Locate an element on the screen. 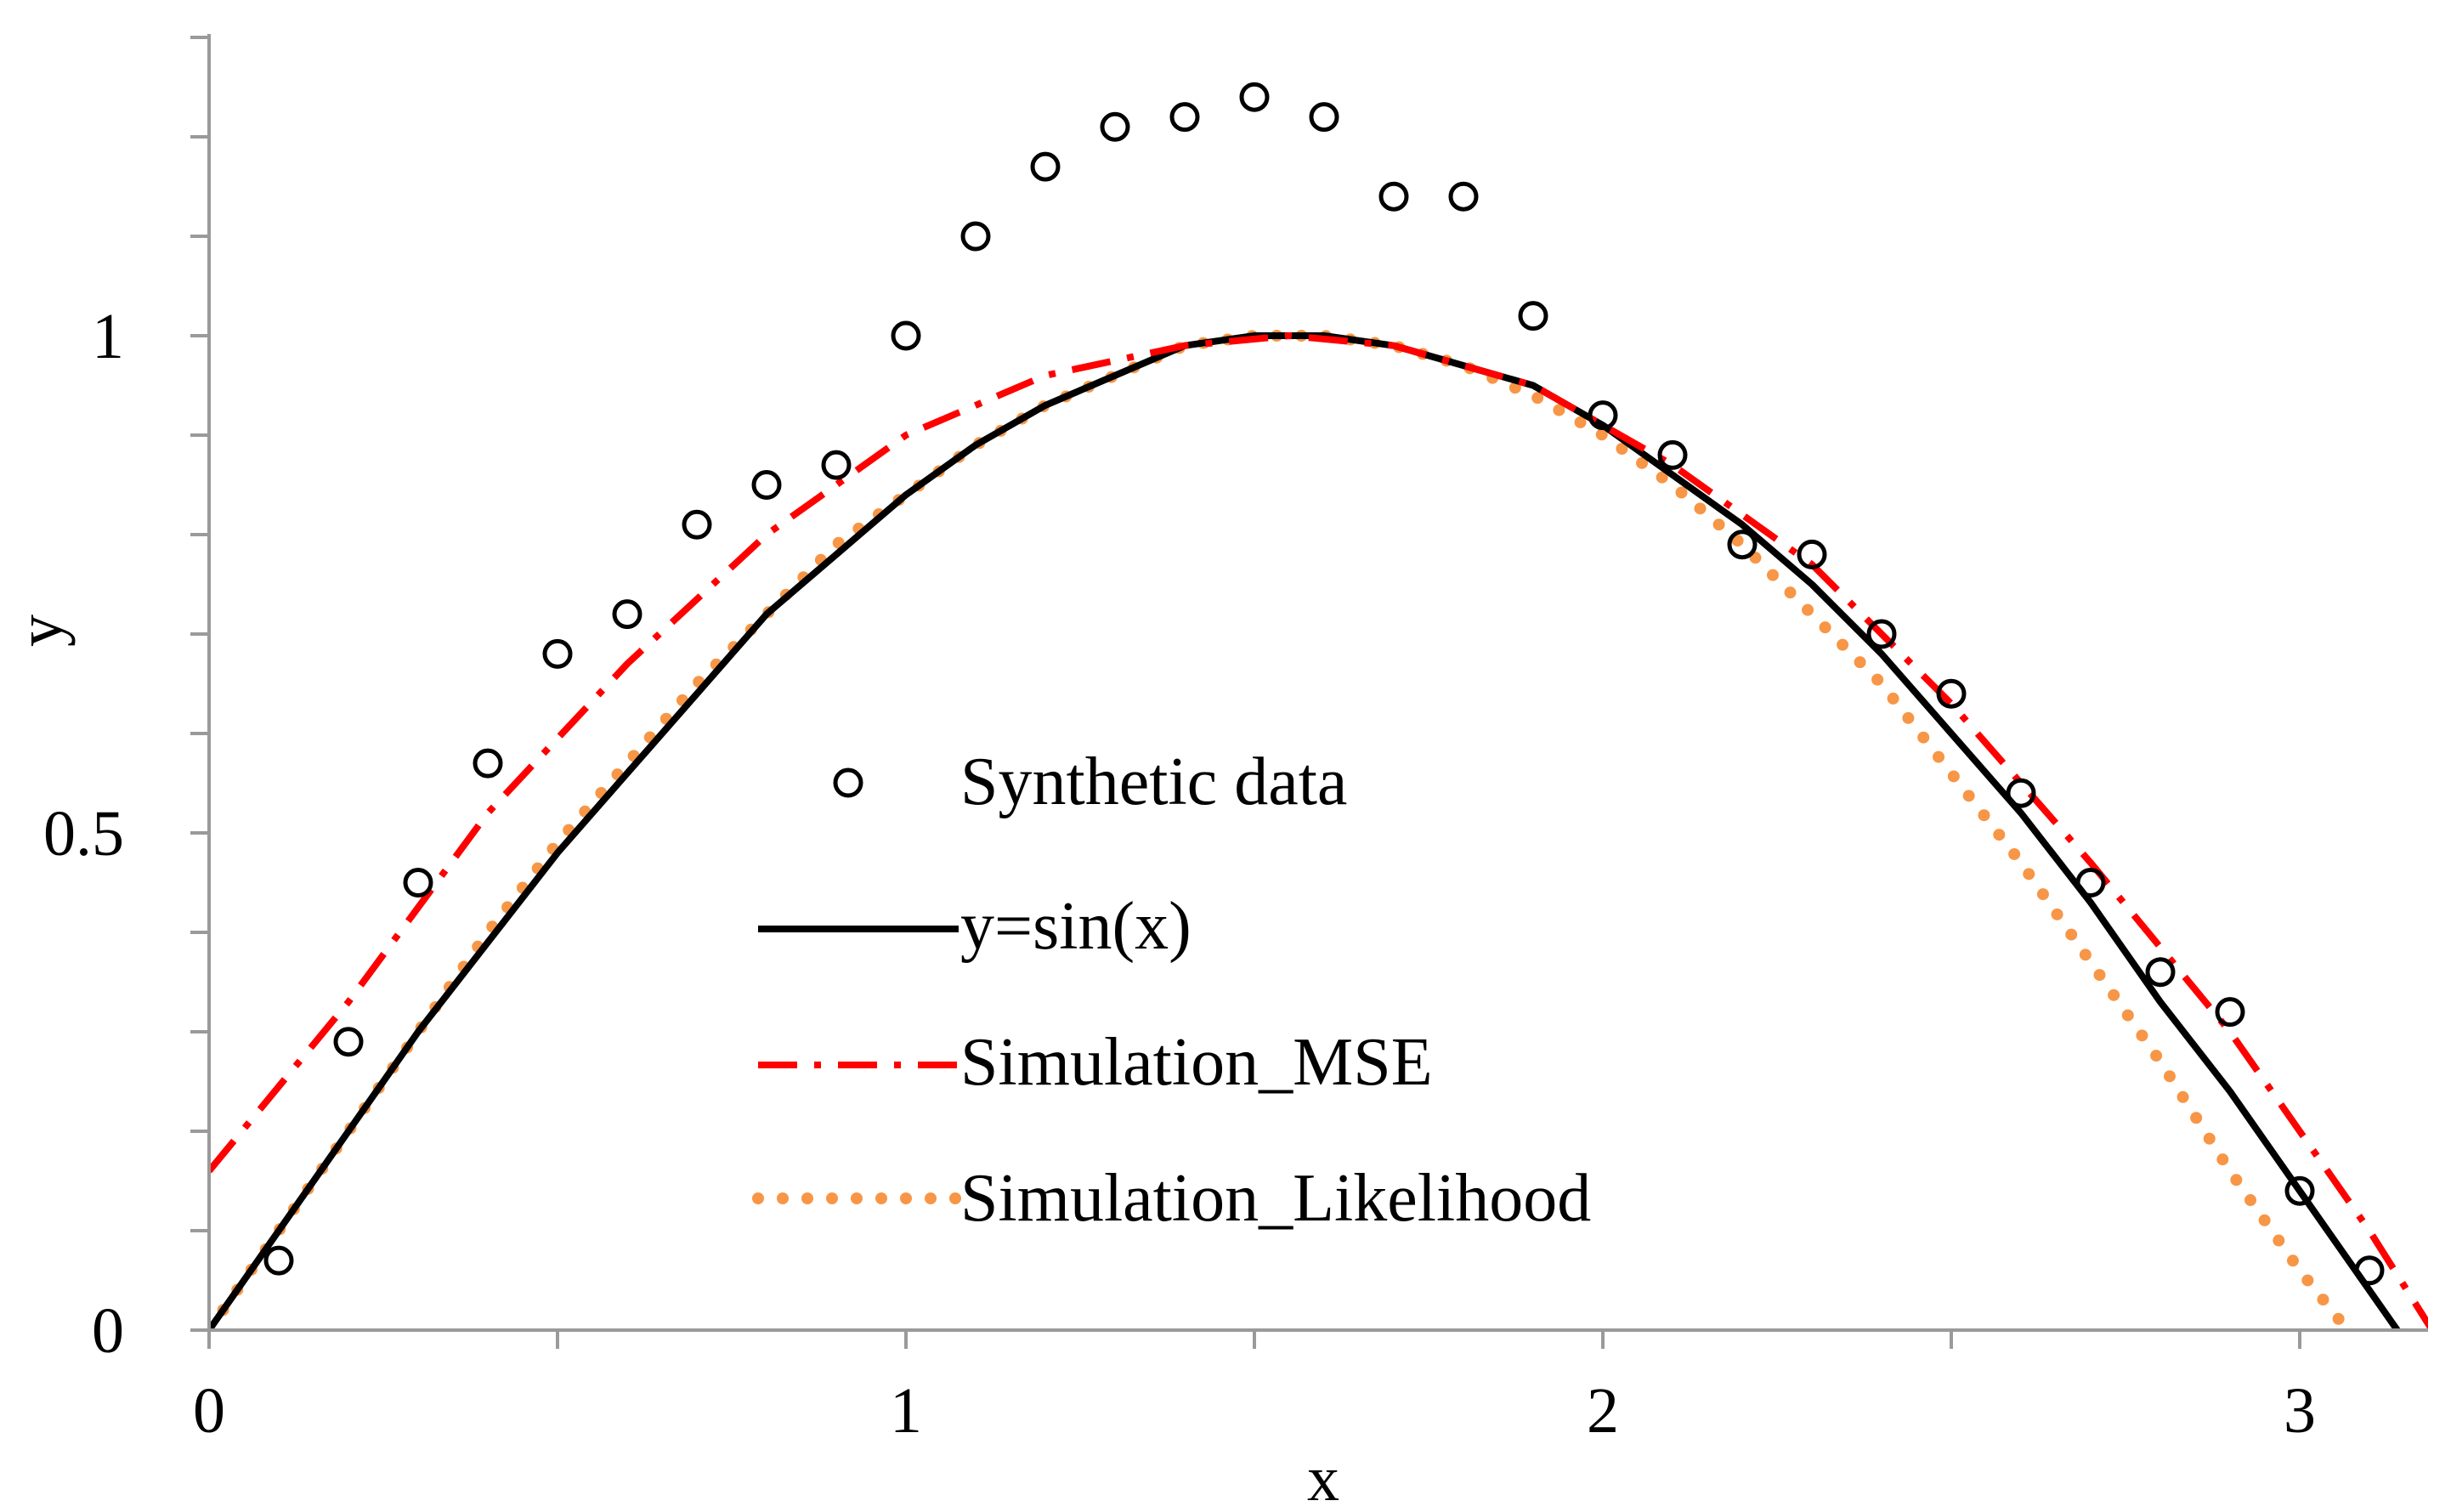 The height and width of the screenshot is (1512, 2451). legend-label-simulation-likelihood: Simulation_Likelihood is located at coordinates (1275, 1198).